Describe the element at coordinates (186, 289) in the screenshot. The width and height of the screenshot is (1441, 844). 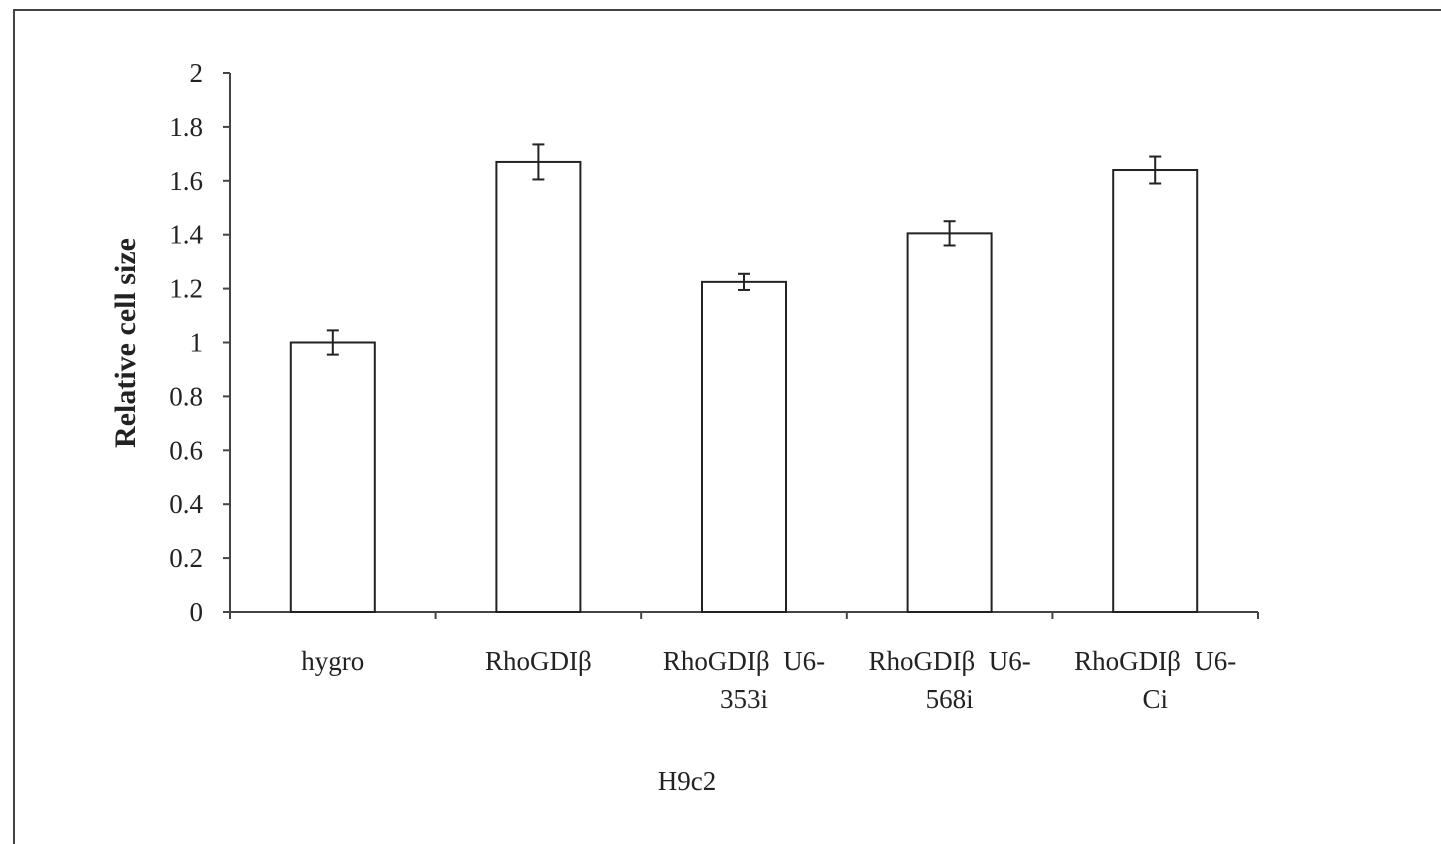
I see `y-tick-label: 1.2` at that location.